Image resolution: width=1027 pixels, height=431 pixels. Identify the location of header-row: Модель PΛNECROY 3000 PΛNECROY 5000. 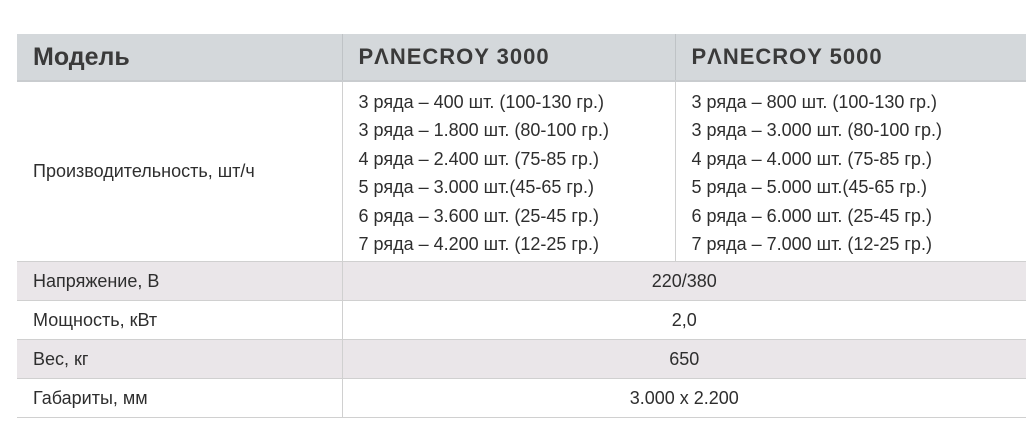
(521, 58).